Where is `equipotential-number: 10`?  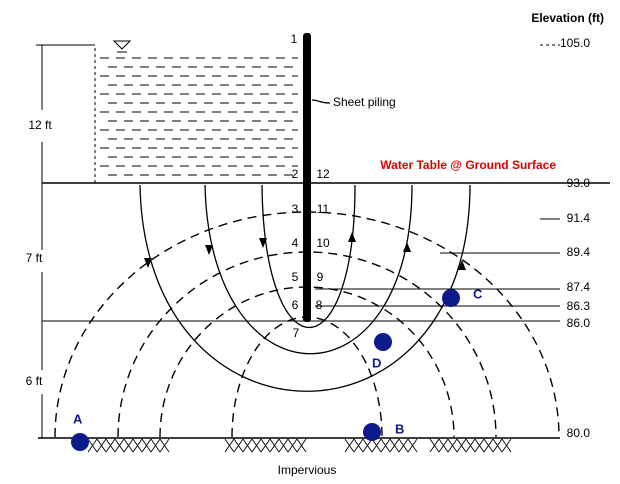
equipotential-number: 10 is located at coordinates (323, 243).